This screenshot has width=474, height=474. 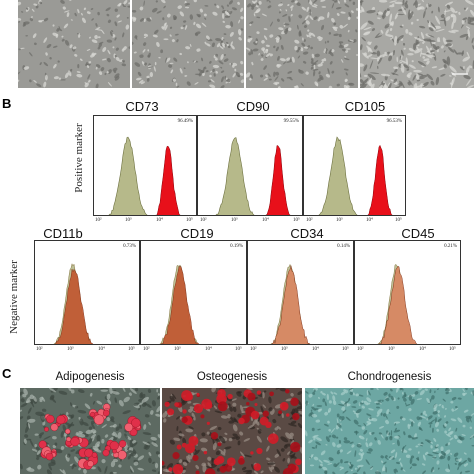 What do you see at coordinates (87, 292) in the screenshot?
I see `histogram-cd11b: 0.73%` at bounding box center [87, 292].